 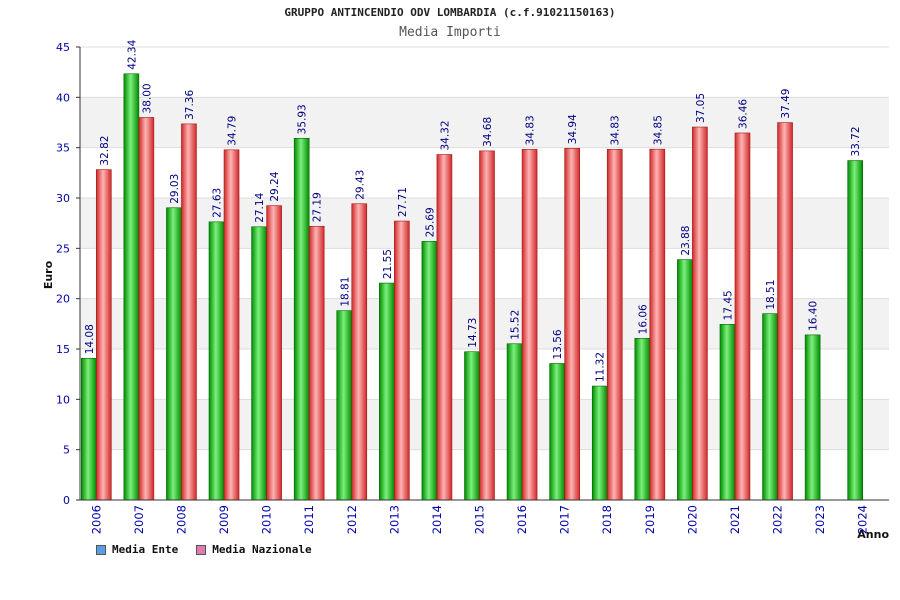 I want to click on legend-swatch-media-nazionale, so click(x=201, y=549).